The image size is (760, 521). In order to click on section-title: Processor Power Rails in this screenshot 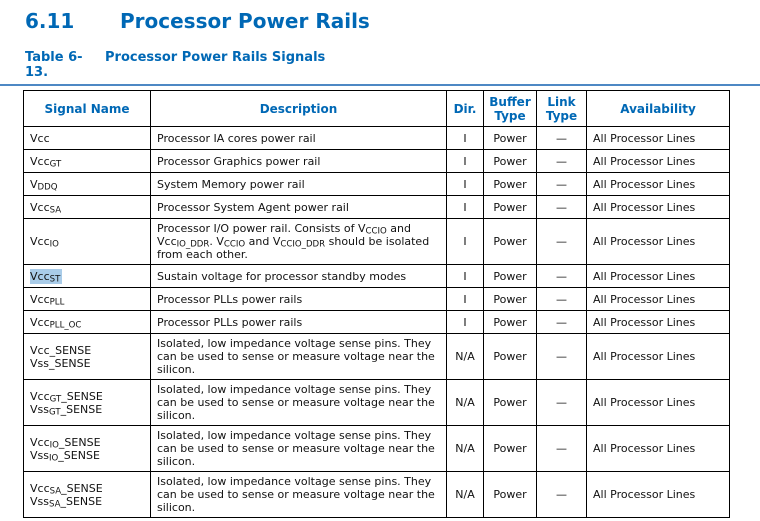, I will do `click(245, 21)`.